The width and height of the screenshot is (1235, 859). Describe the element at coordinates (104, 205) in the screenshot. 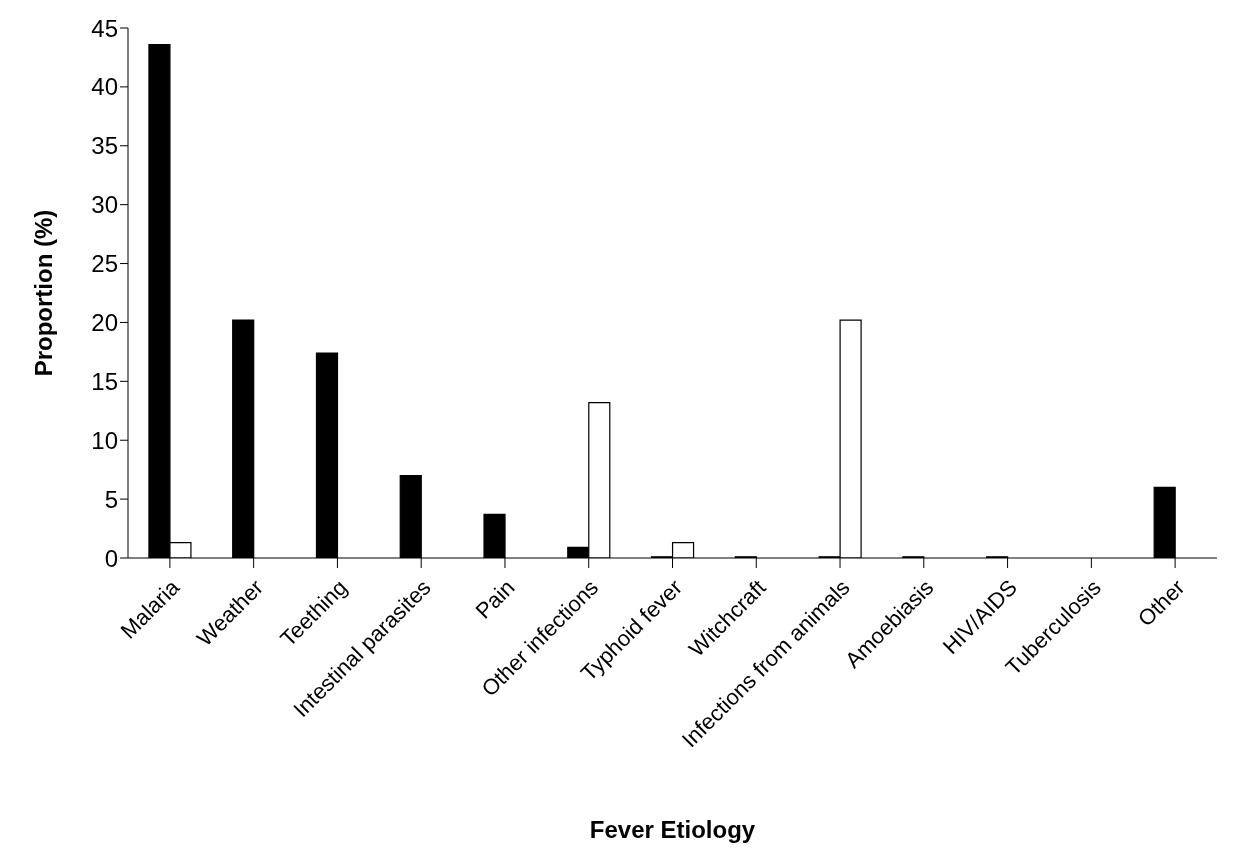

I see `y-tick-label: 30` at that location.